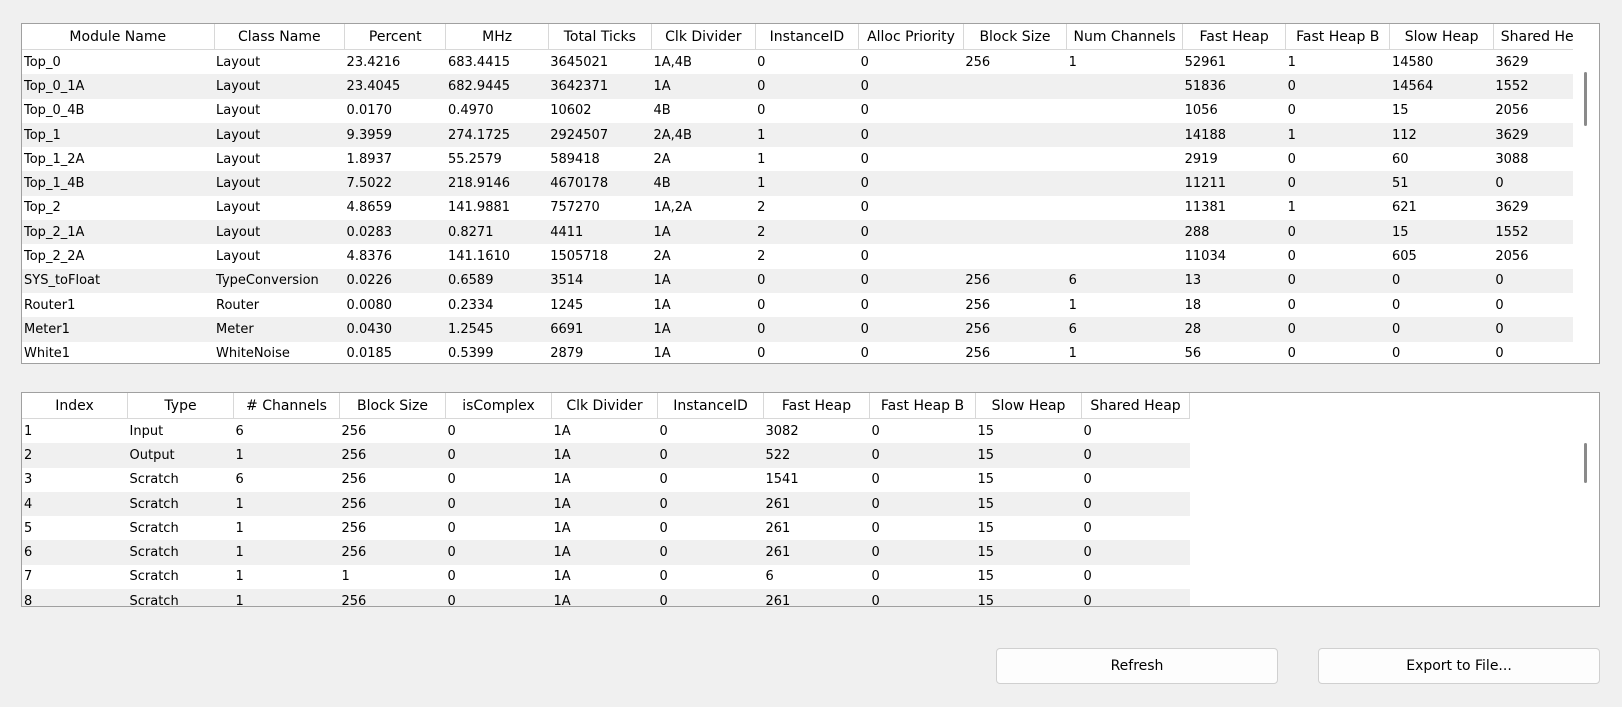  What do you see at coordinates (369, 111) in the screenshot?
I see `table-cell: 0.0170` at bounding box center [369, 111].